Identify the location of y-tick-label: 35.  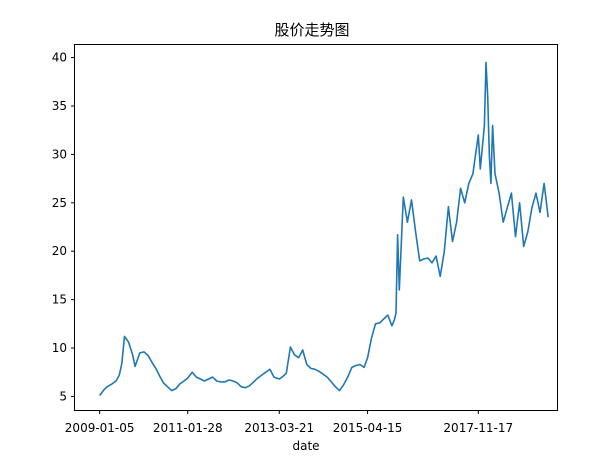
(59, 106).